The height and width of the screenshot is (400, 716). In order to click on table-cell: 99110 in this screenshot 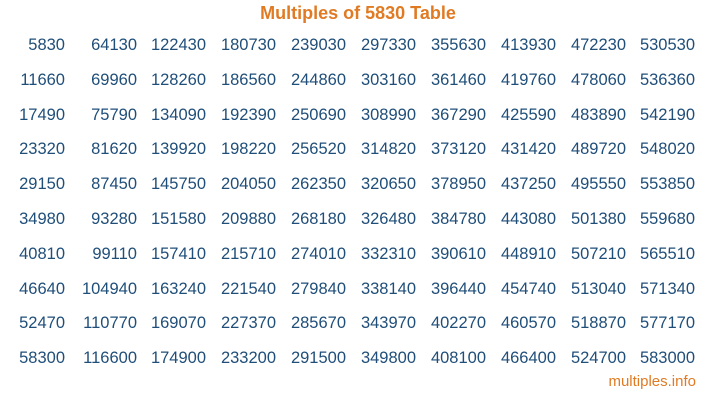, I will do `click(114, 253)`.